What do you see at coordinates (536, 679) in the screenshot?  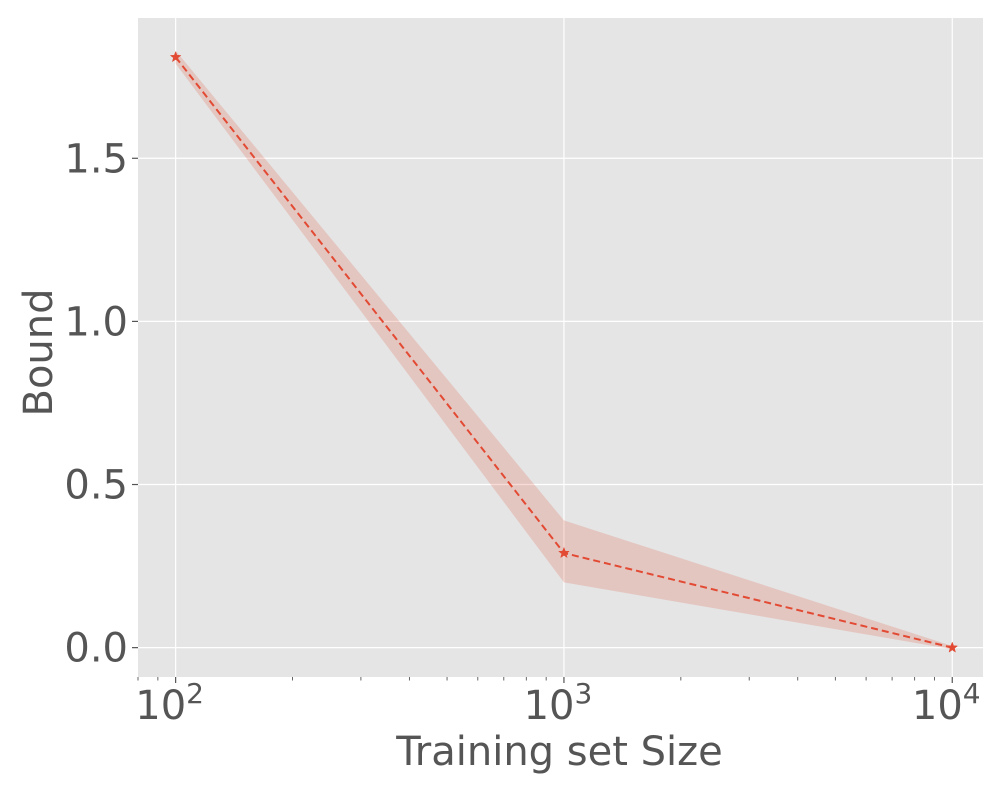 I see `minor-ticks` at bounding box center [536, 679].